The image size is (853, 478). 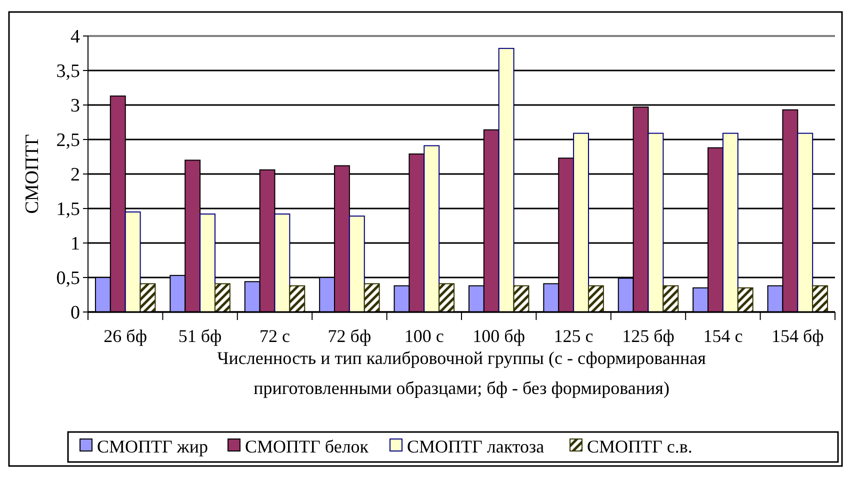 What do you see at coordinates (68, 279) in the screenshot?
I see `y-tick-label: 0,5` at bounding box center [68, 279].